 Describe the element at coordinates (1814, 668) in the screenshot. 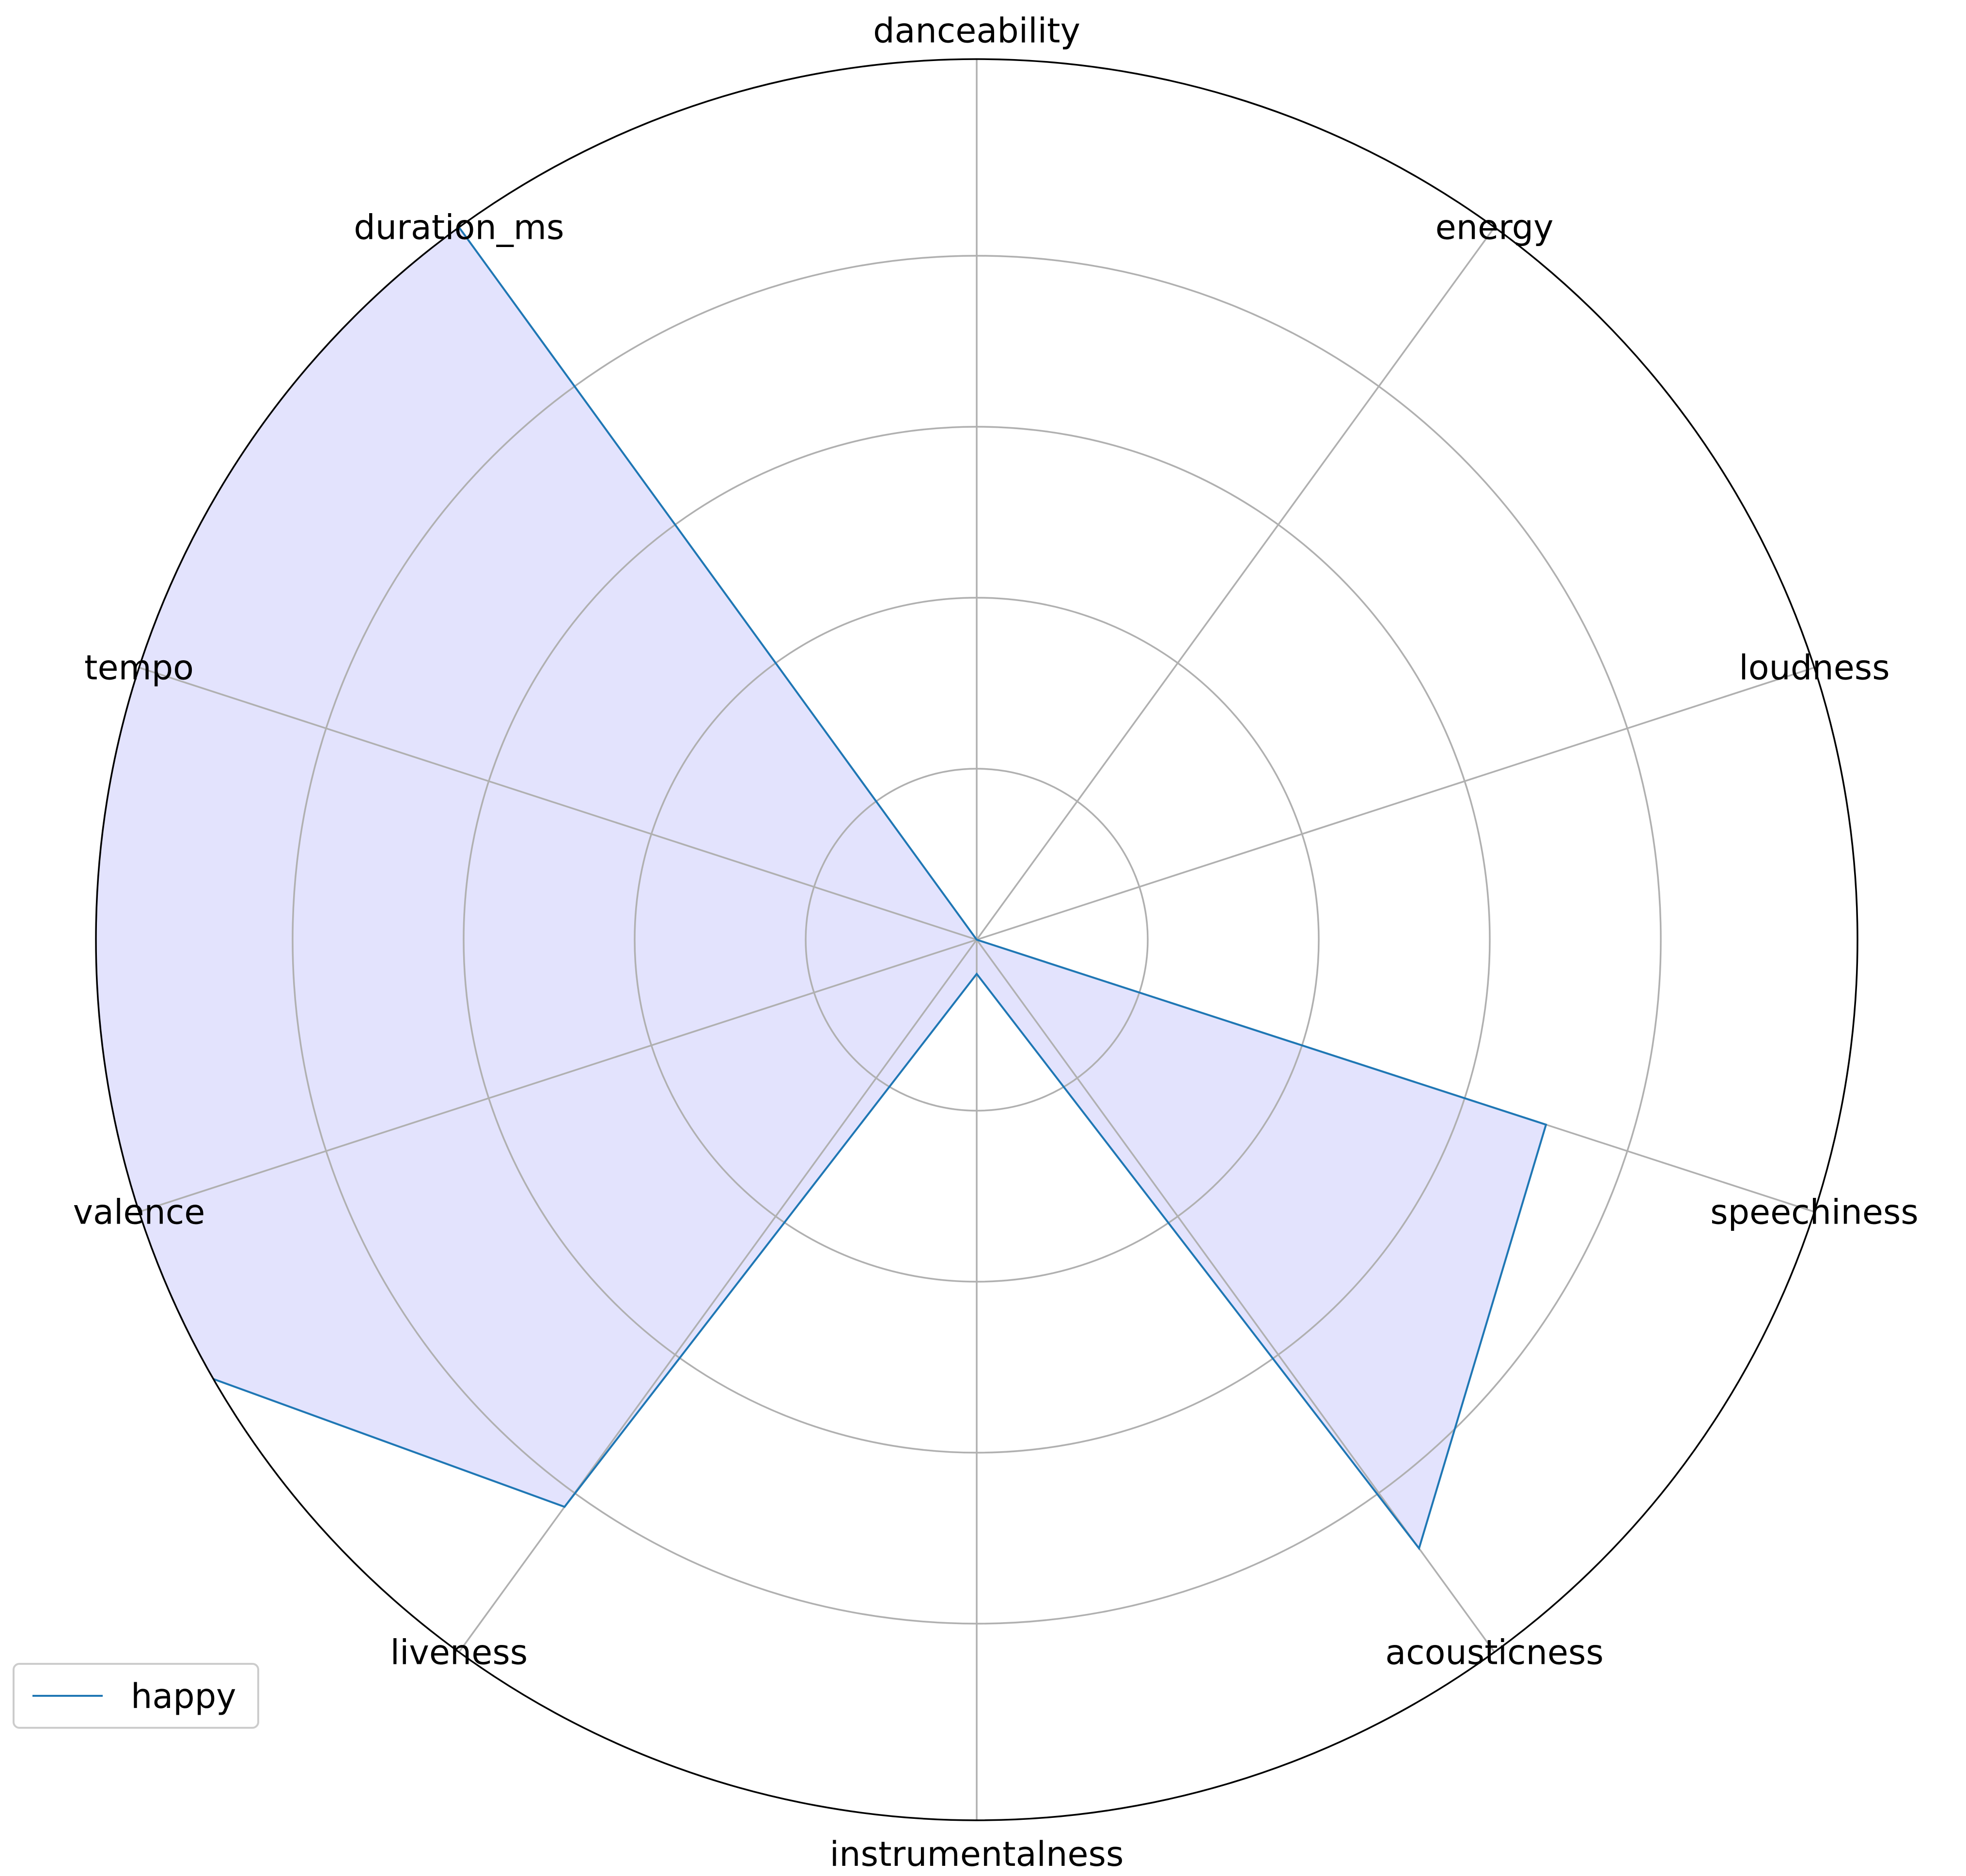

I see `axis-label-loudness: loudness` at that location.